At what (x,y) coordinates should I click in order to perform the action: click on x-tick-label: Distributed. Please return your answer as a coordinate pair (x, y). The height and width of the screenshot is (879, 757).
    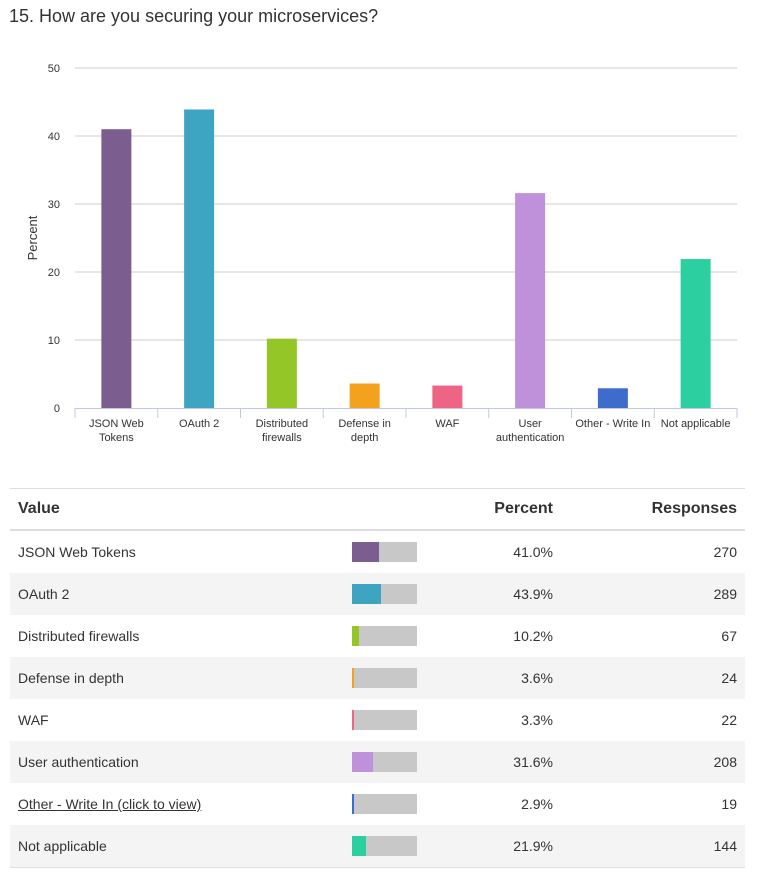
    Looking at the image, I should click on (282, 424).